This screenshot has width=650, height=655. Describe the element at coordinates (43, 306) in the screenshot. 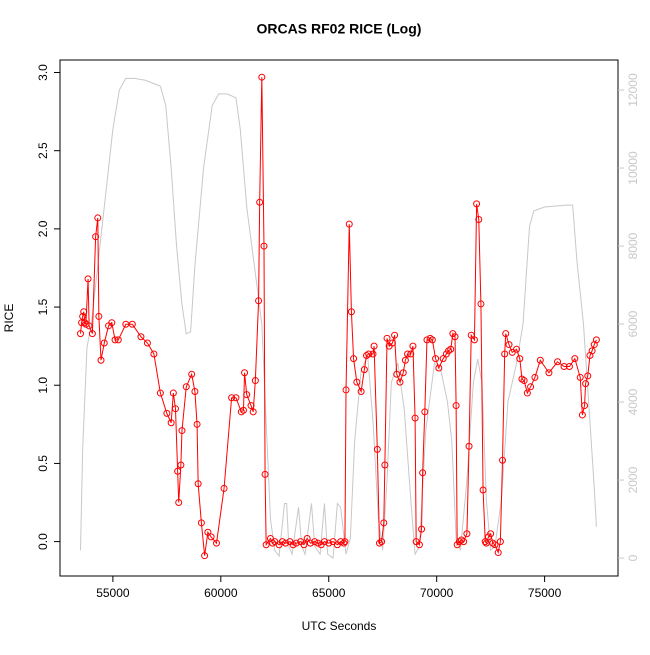

I see `y-tick-label: 1.5` at that location.